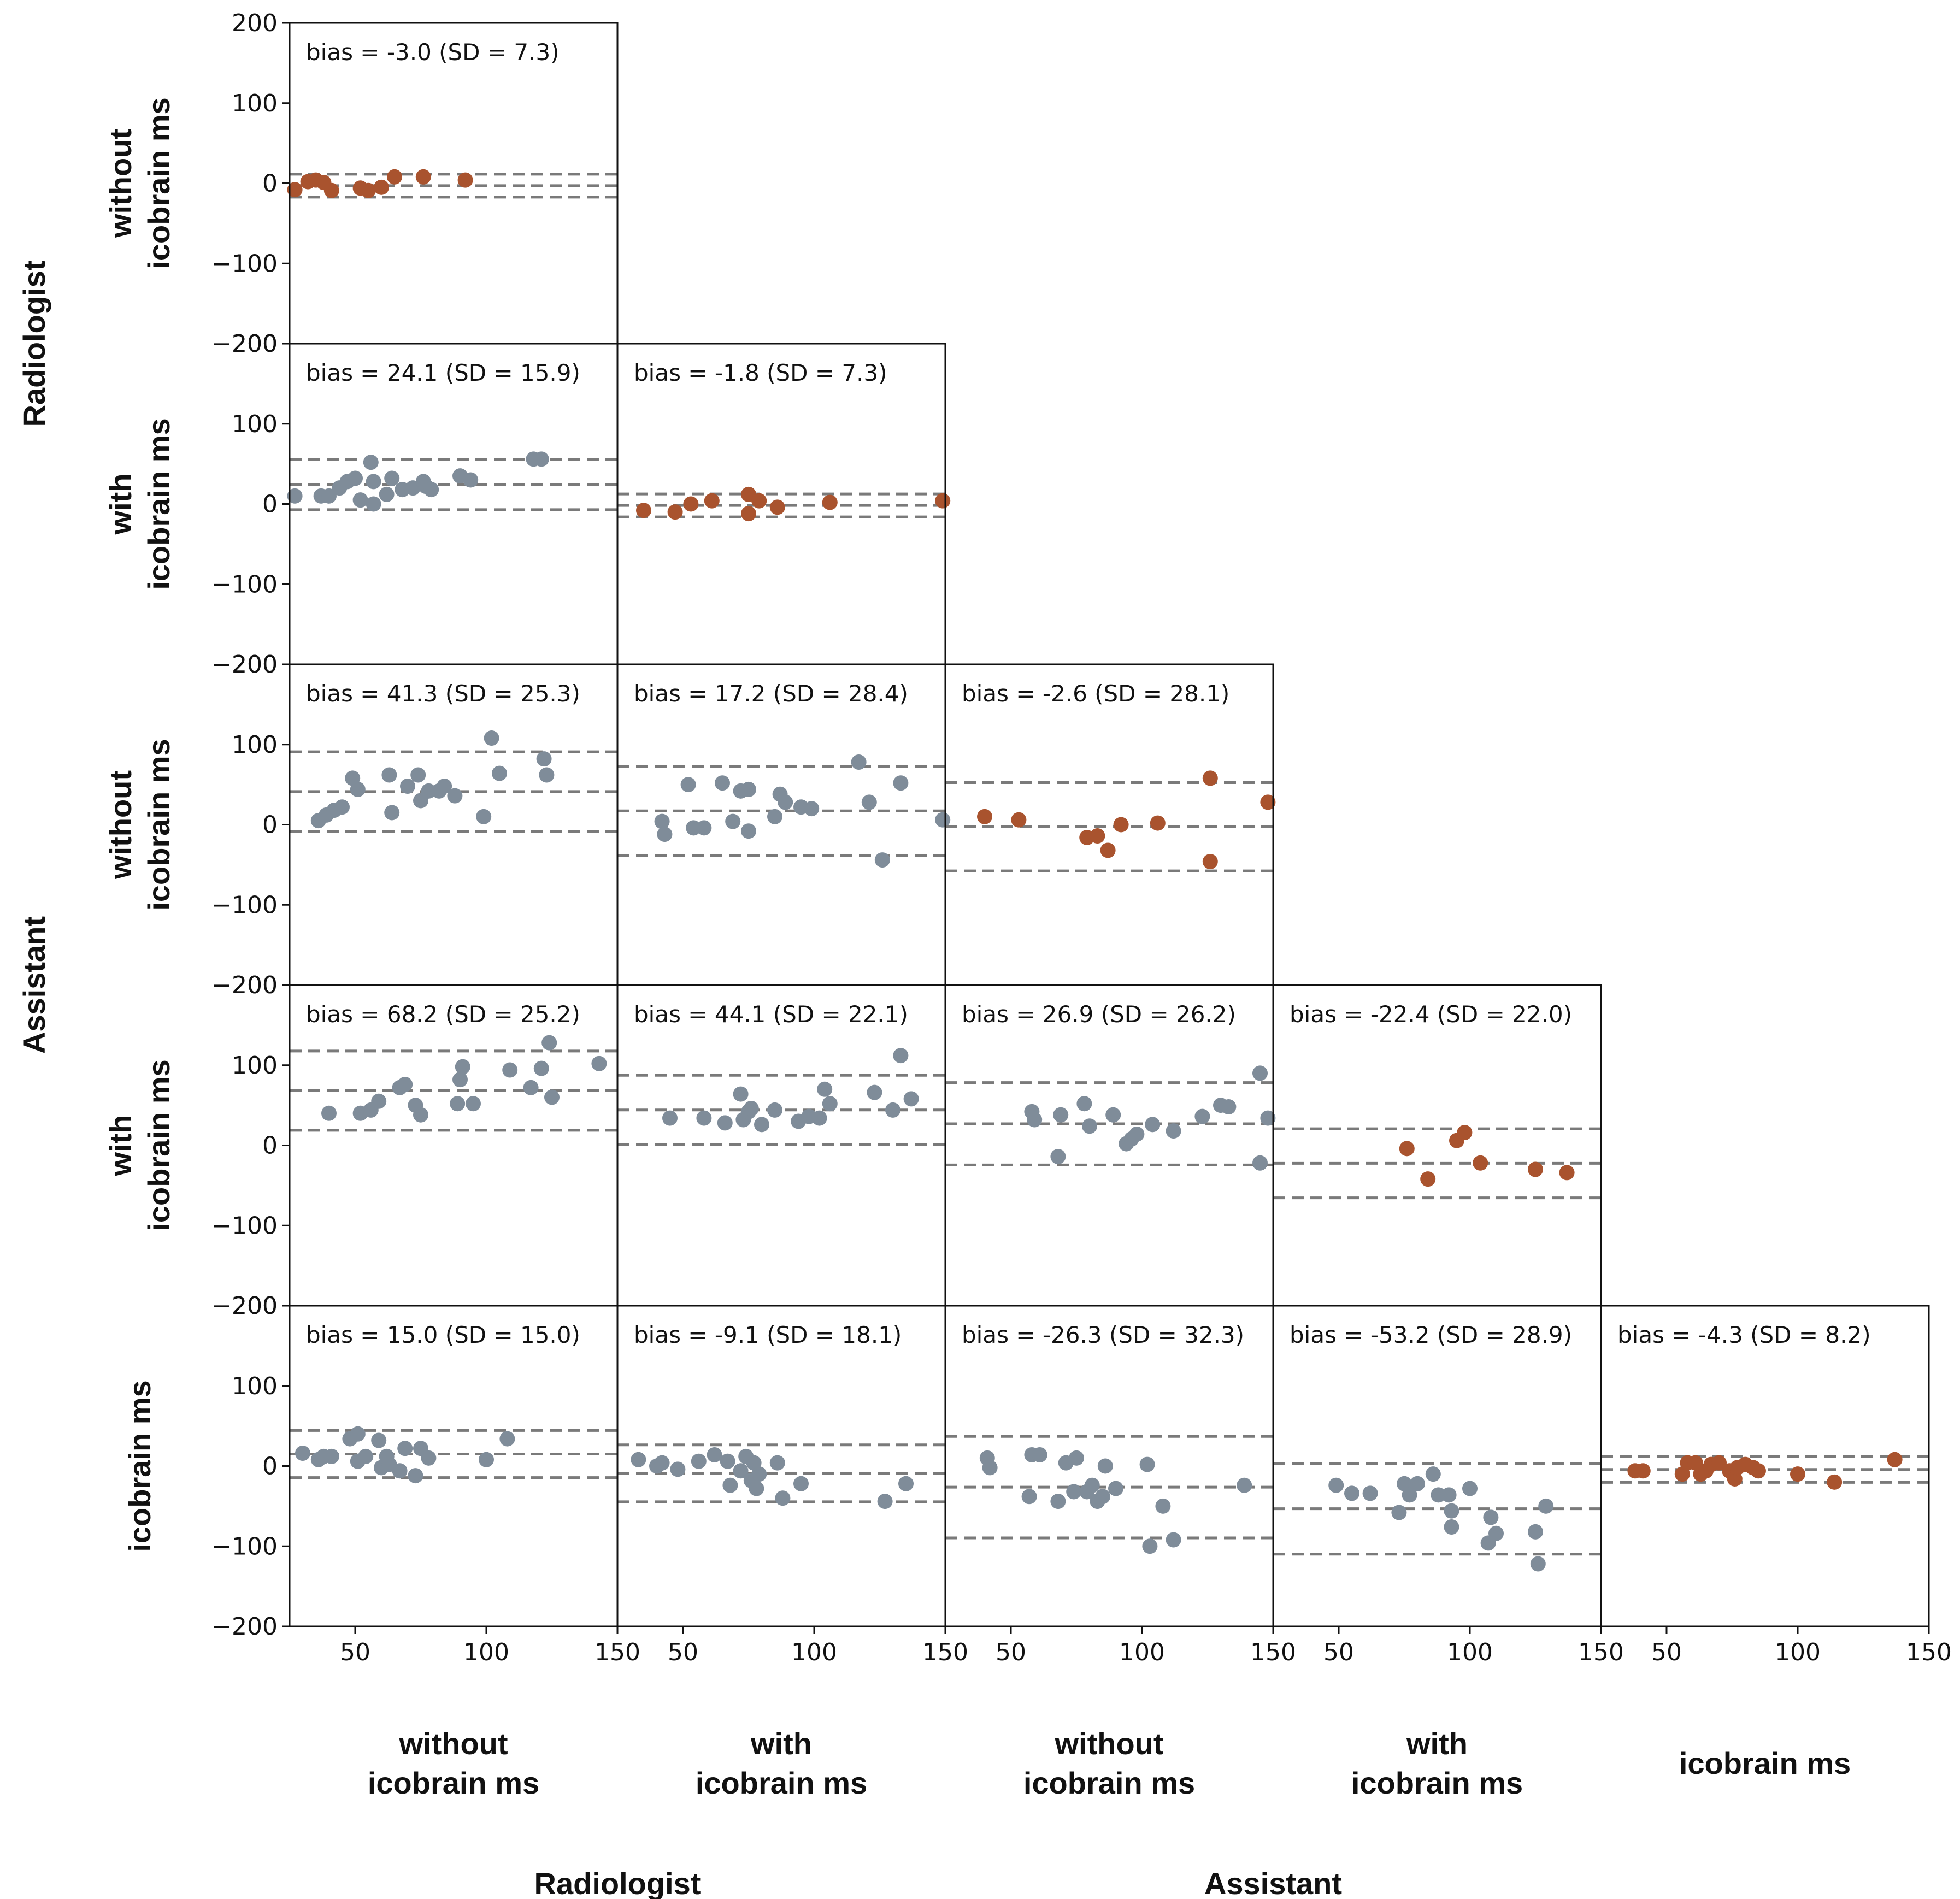 The height and width of the screenshot is (1899, 1960). Describe the element at coordinates (1776, 1485) in the screenshot. I see `panel-r4-c4: bias = -4.3 (SD = 8.2) 50 100 150` at that location.